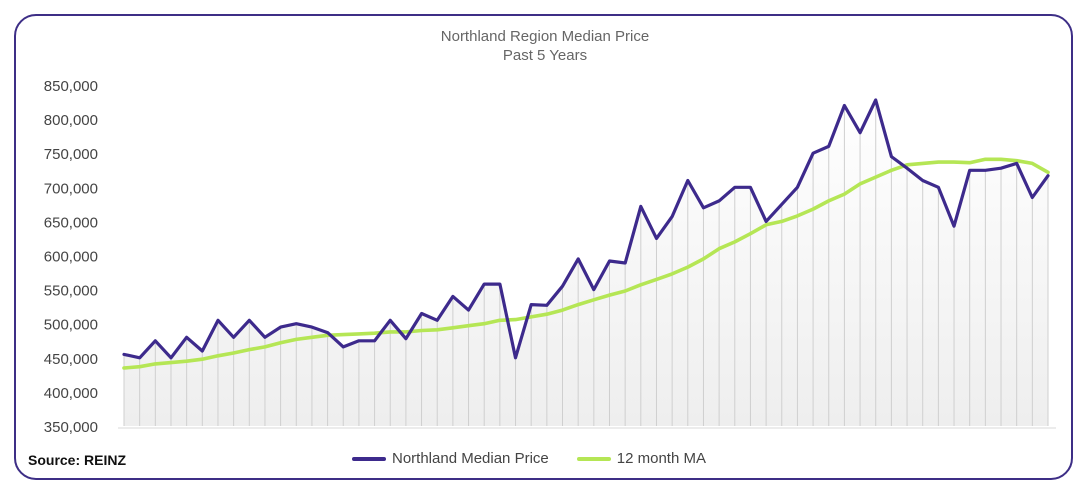  I want to click on y-tick-label: 500,000, so click(71, 325).